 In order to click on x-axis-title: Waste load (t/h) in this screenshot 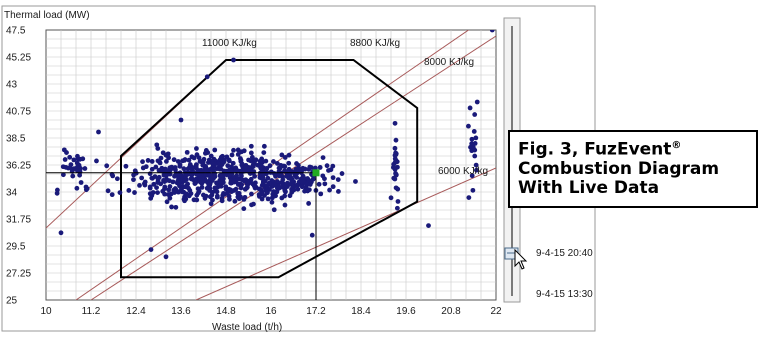, I will do `click(247, 327)`.